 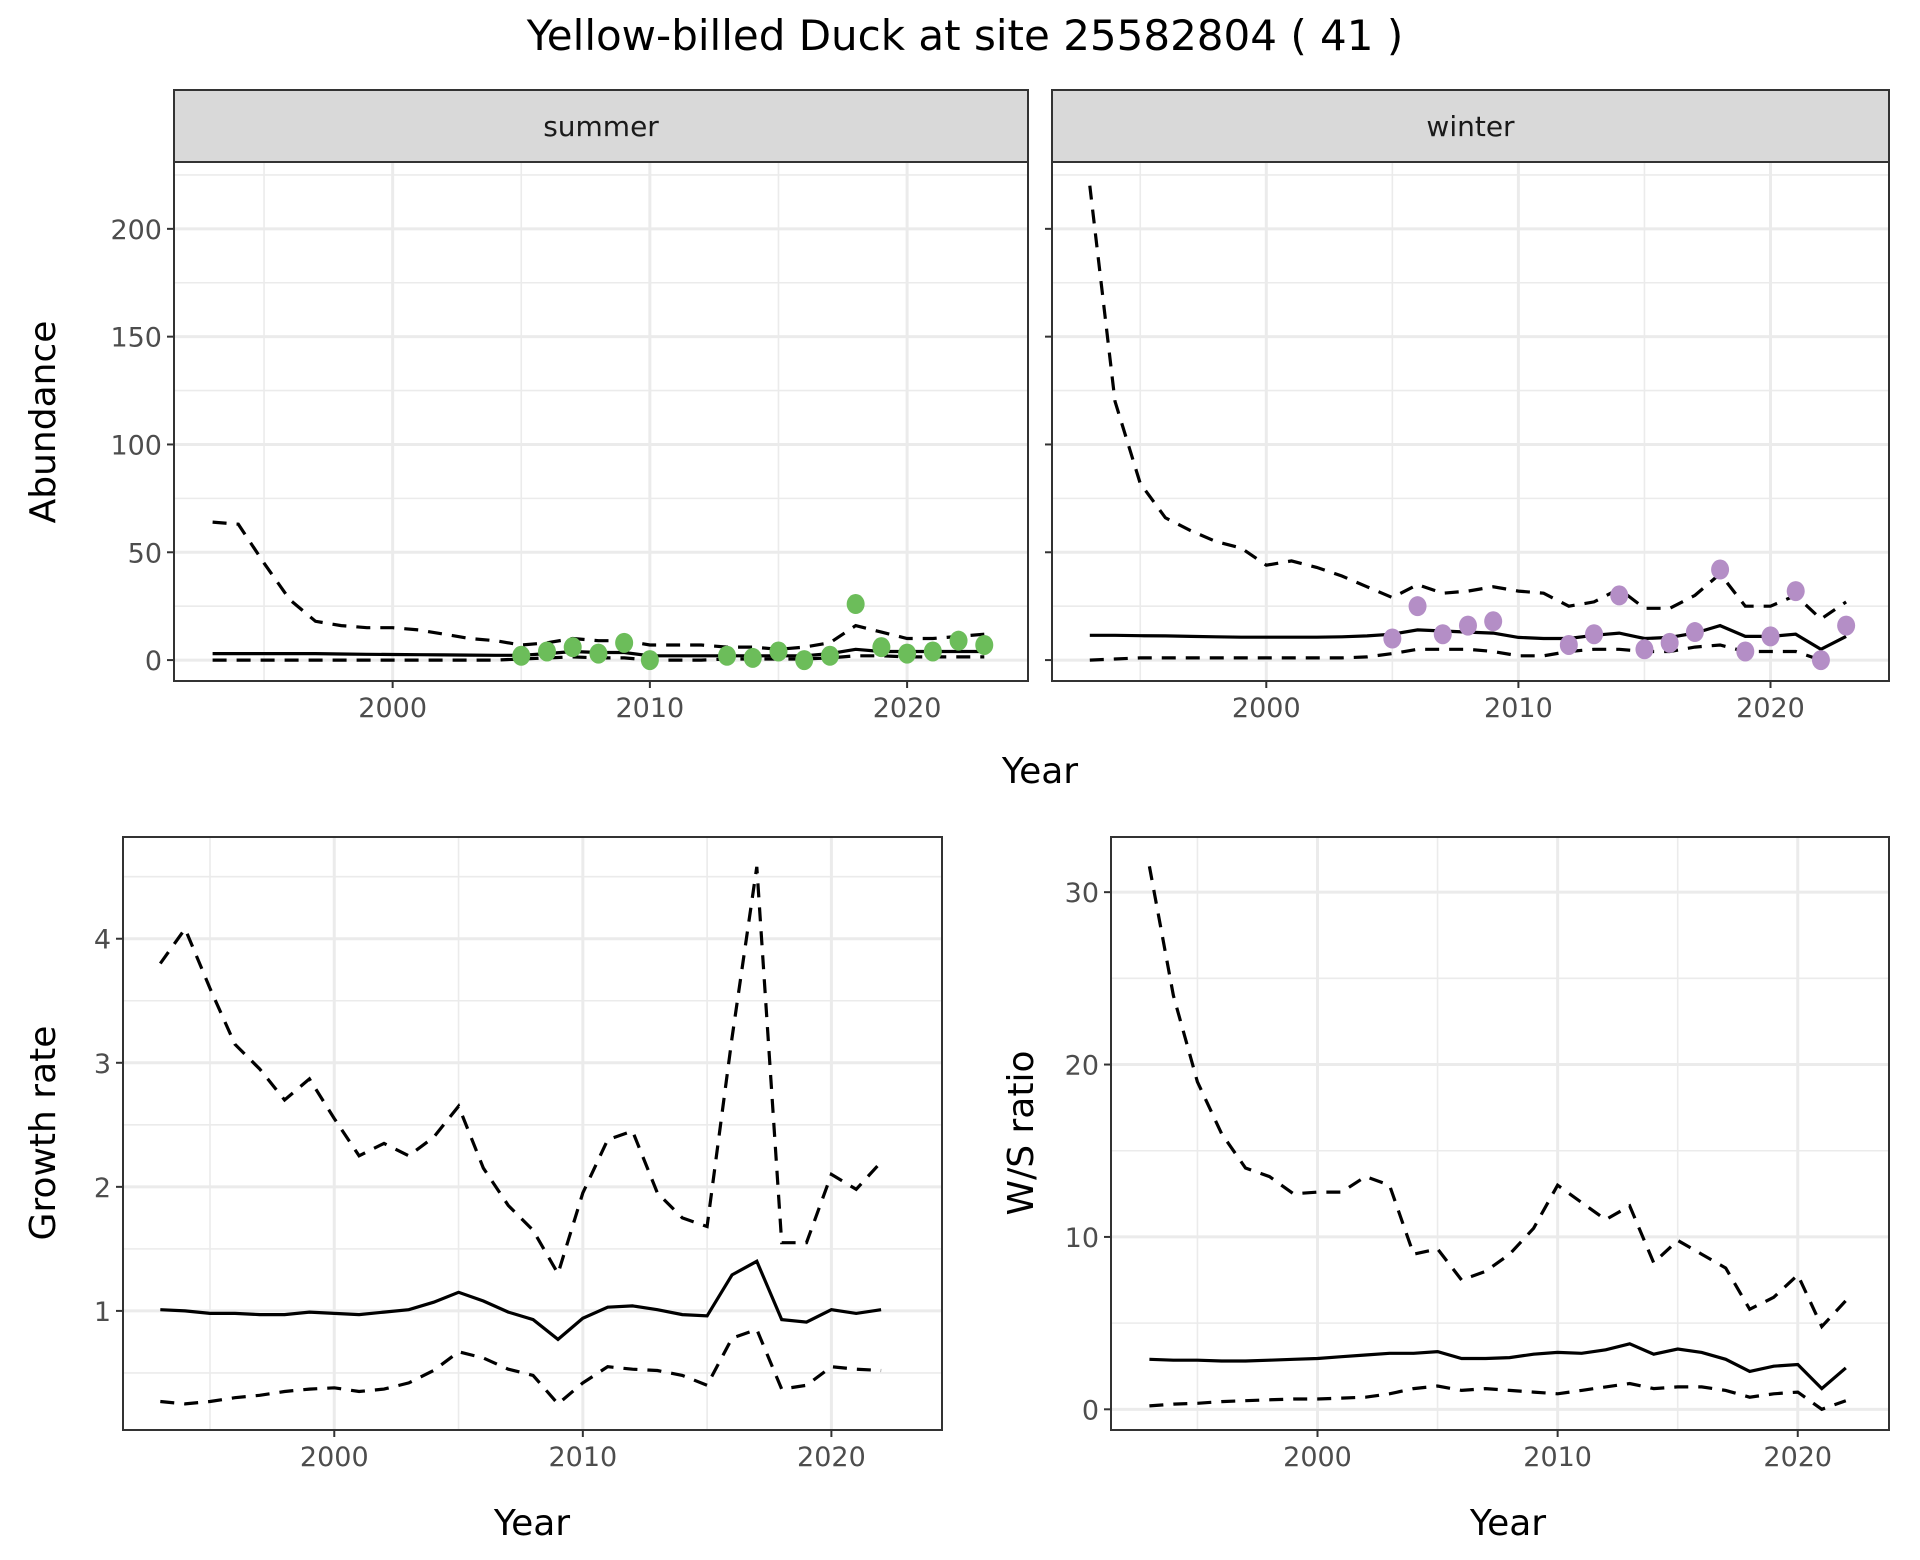 I want to click on y-tick-label: 20, so click(x=1082, y=1066).